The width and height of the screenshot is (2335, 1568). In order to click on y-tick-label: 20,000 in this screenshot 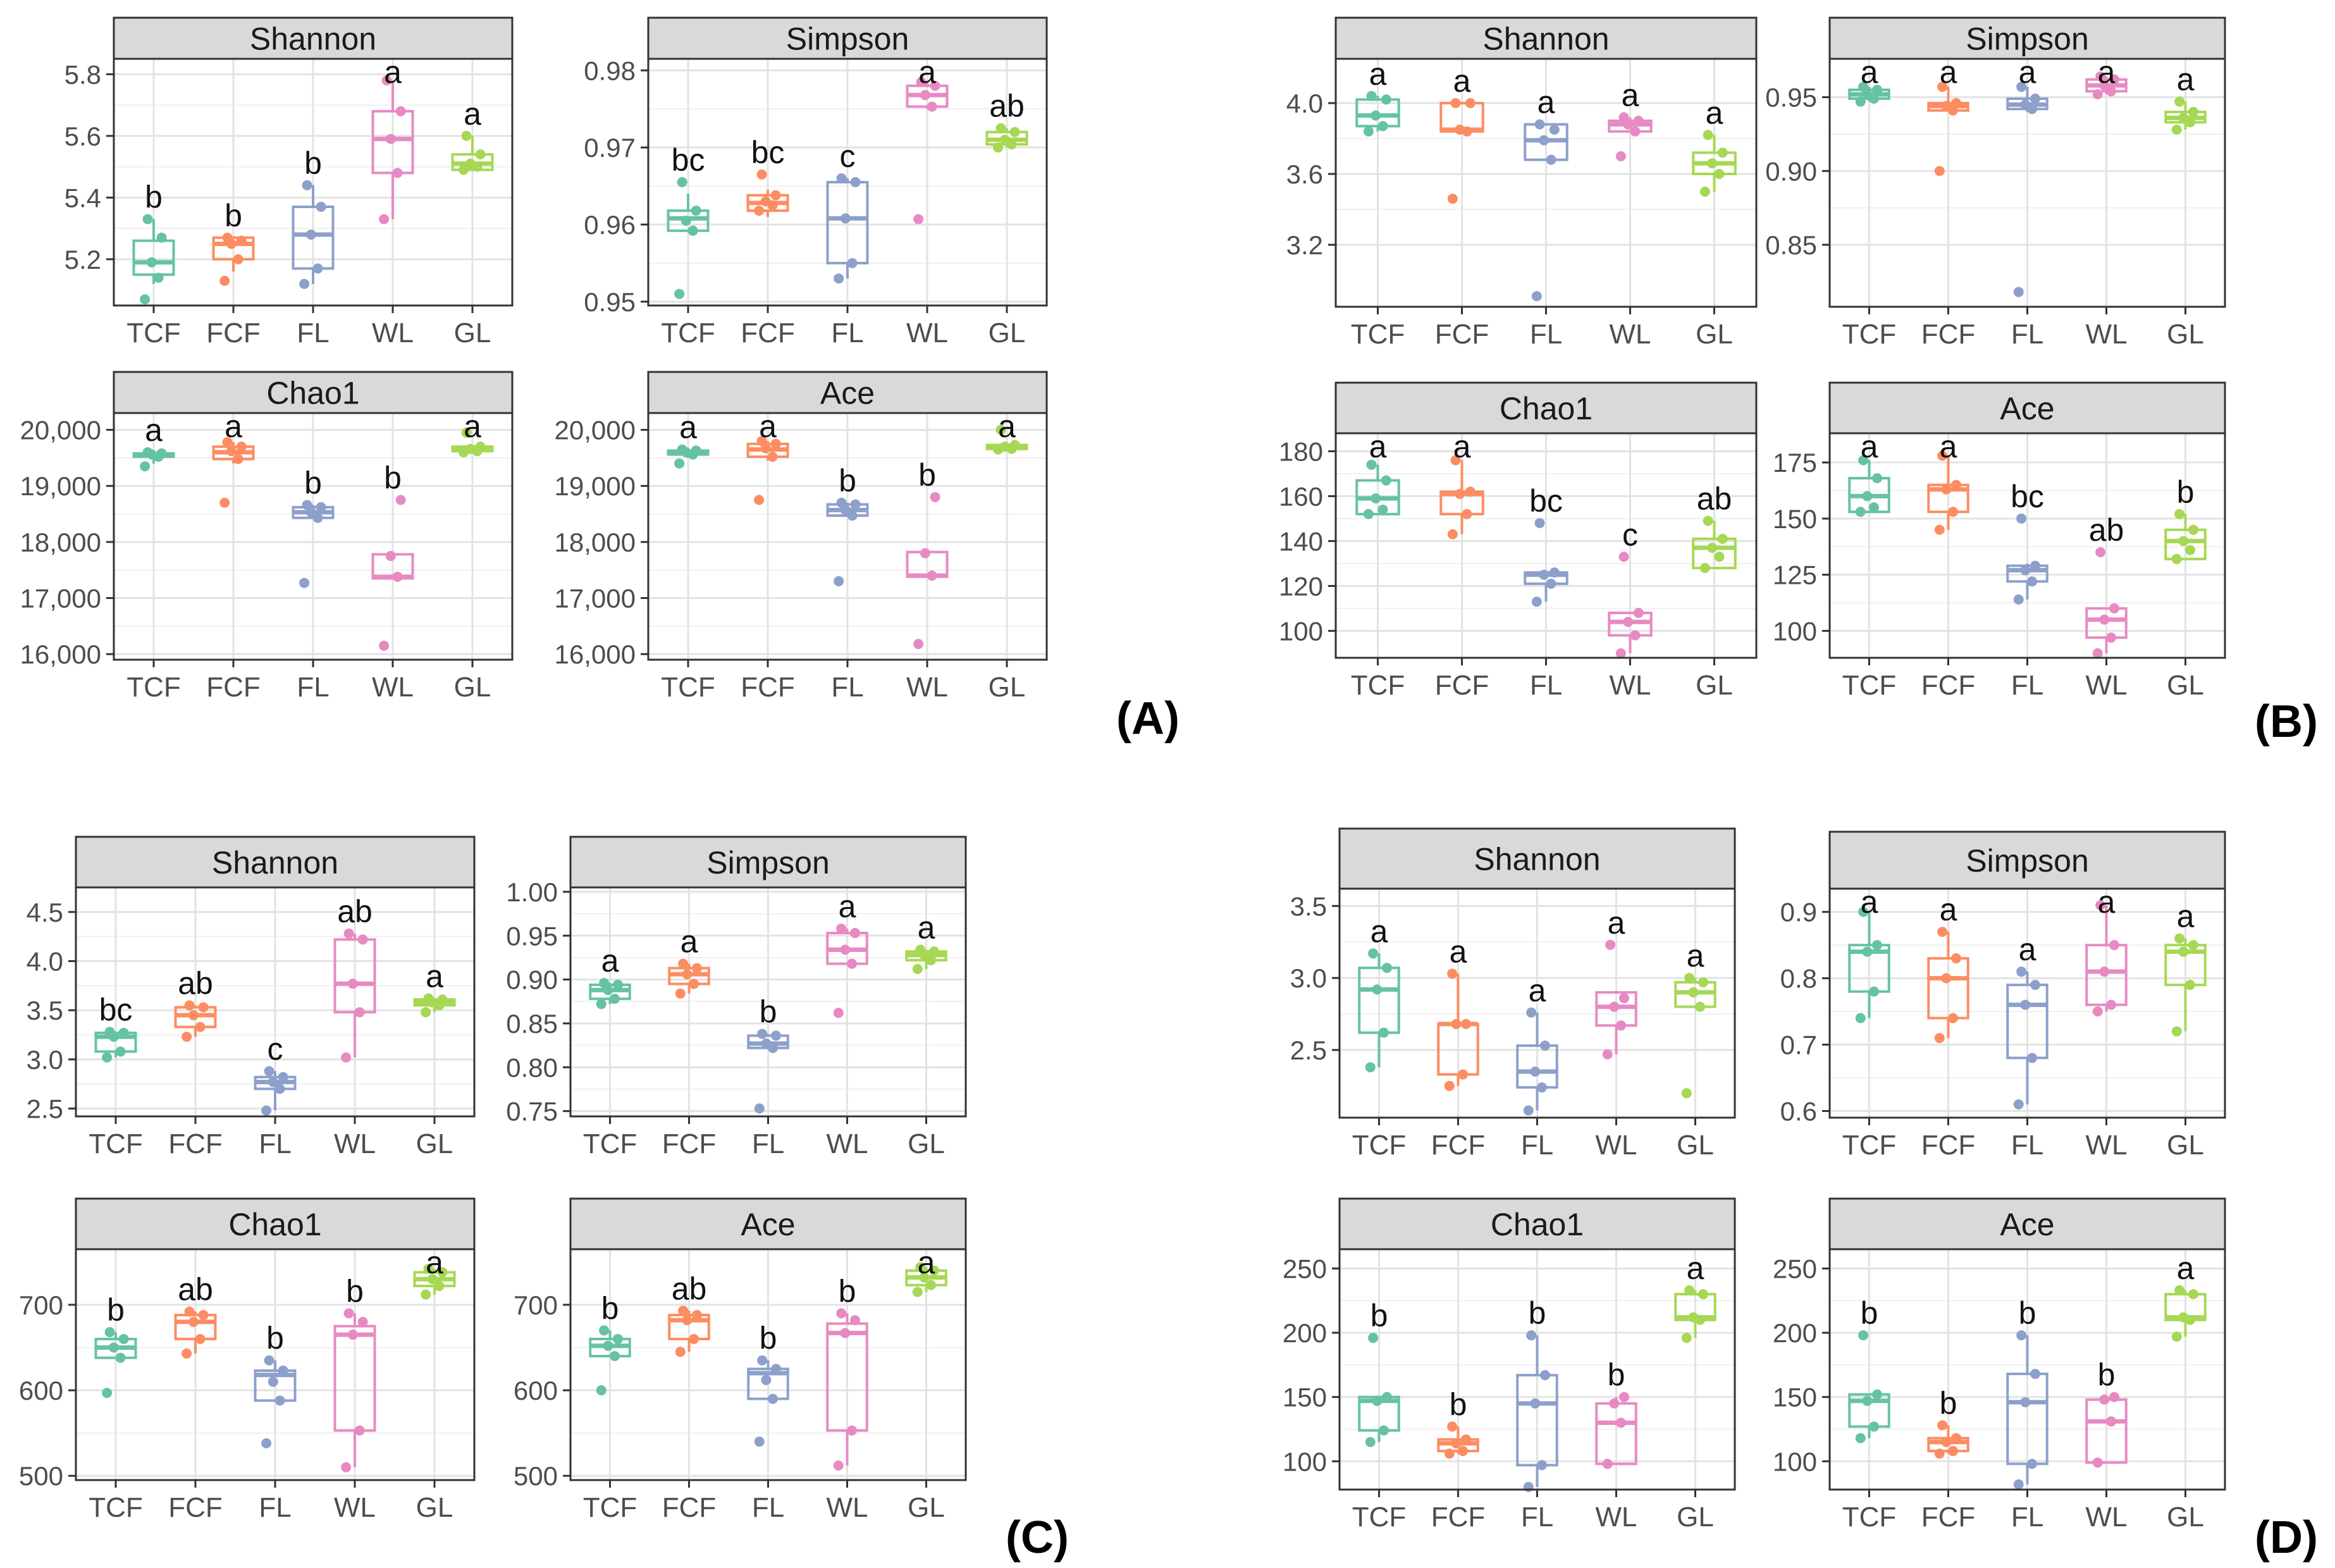, I will do `click(60, 430)`.